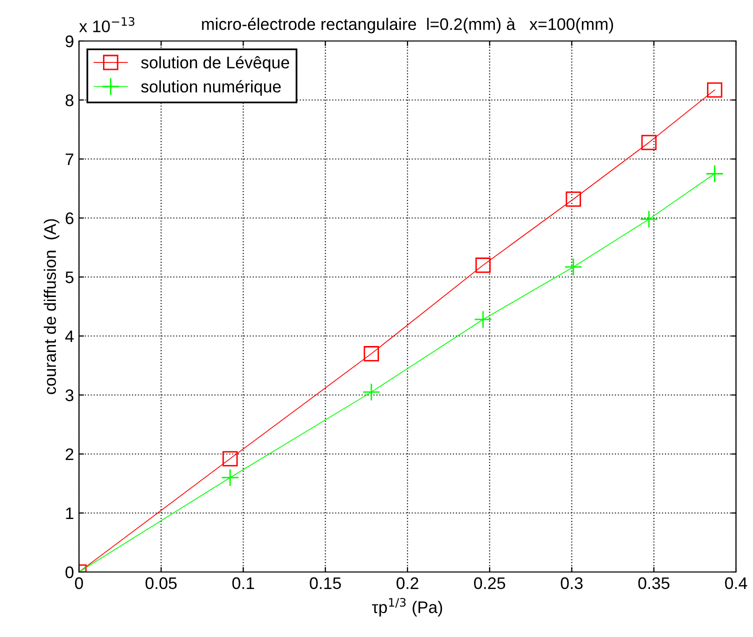 This screenshot has height=637, width=753. Describe the element at coordinates (70, 160) in the screenshot. I see `y-tick-label: 7` at that location.